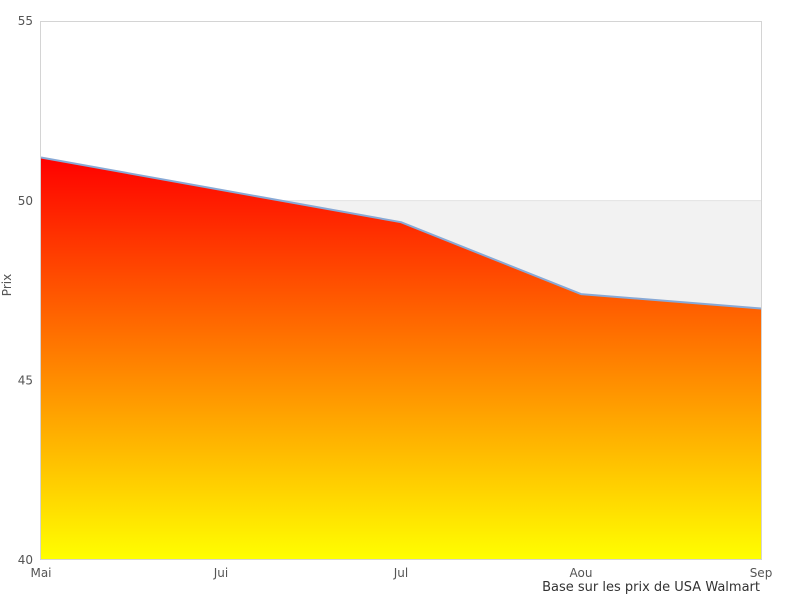  What do you see at coordinates (651, 587) in the screenshot?
I see `chart-caption: Base sur les prix de USA Walmart` at bounding box center [651, 587].